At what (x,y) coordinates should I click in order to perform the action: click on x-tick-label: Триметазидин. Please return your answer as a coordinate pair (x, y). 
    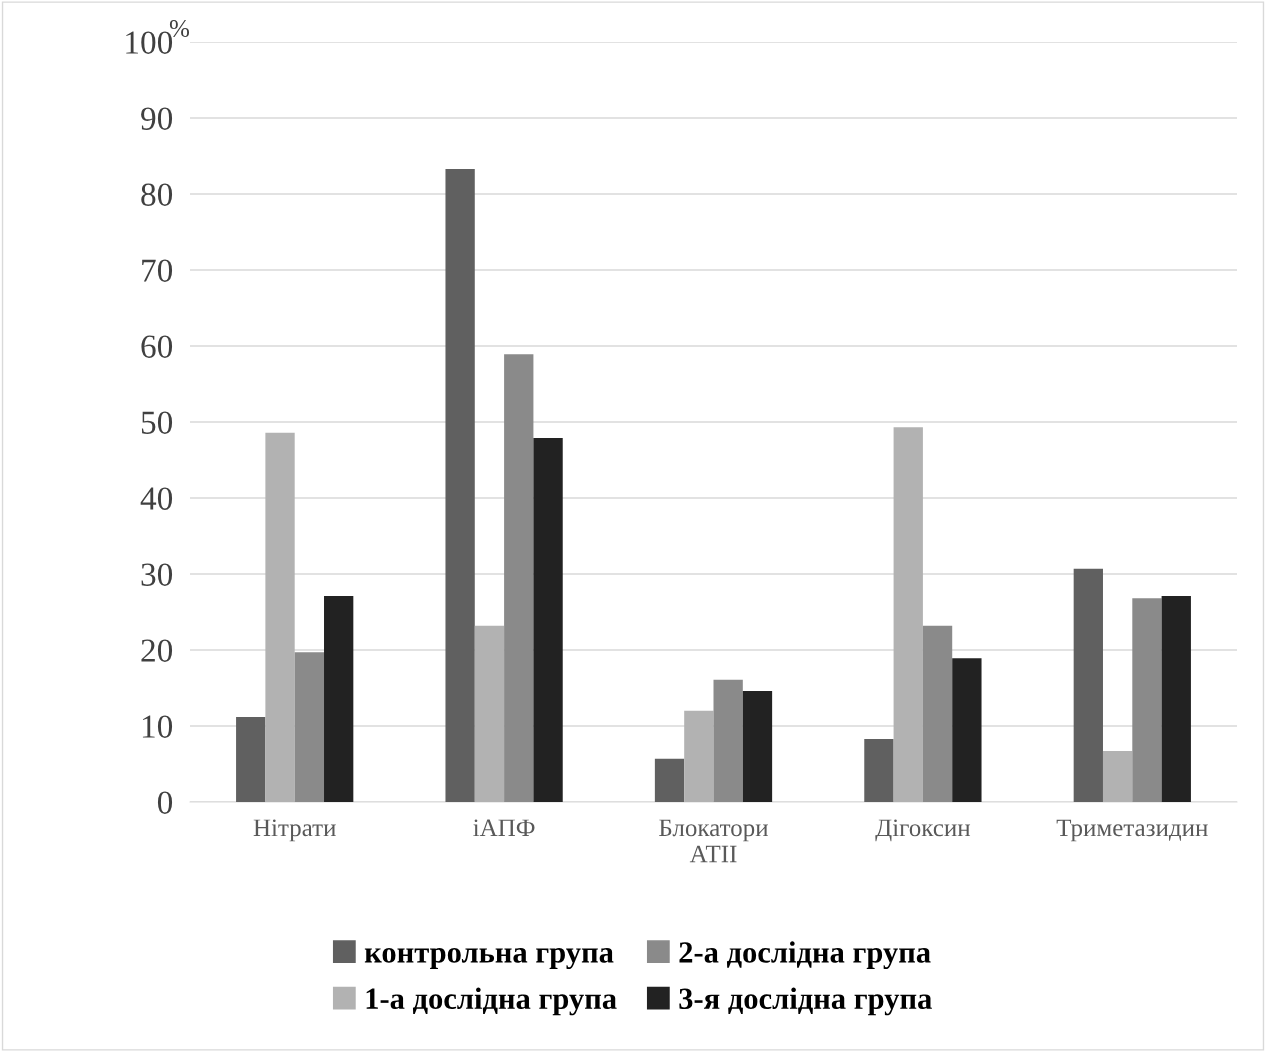
    Looking at the image, I should click on (1132, 830).